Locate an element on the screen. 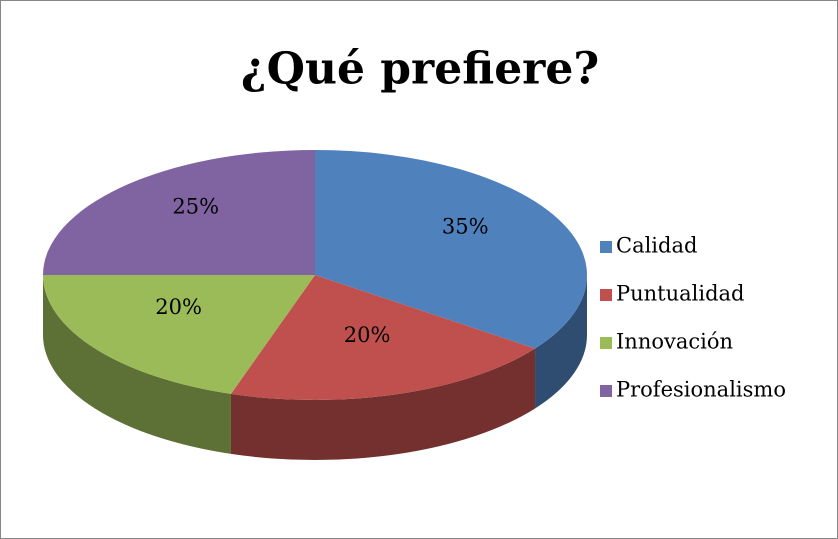 This screenshot has height=539, width=838. chart-title: ¿Qué prefiere? is located at coordinates (420, 69).